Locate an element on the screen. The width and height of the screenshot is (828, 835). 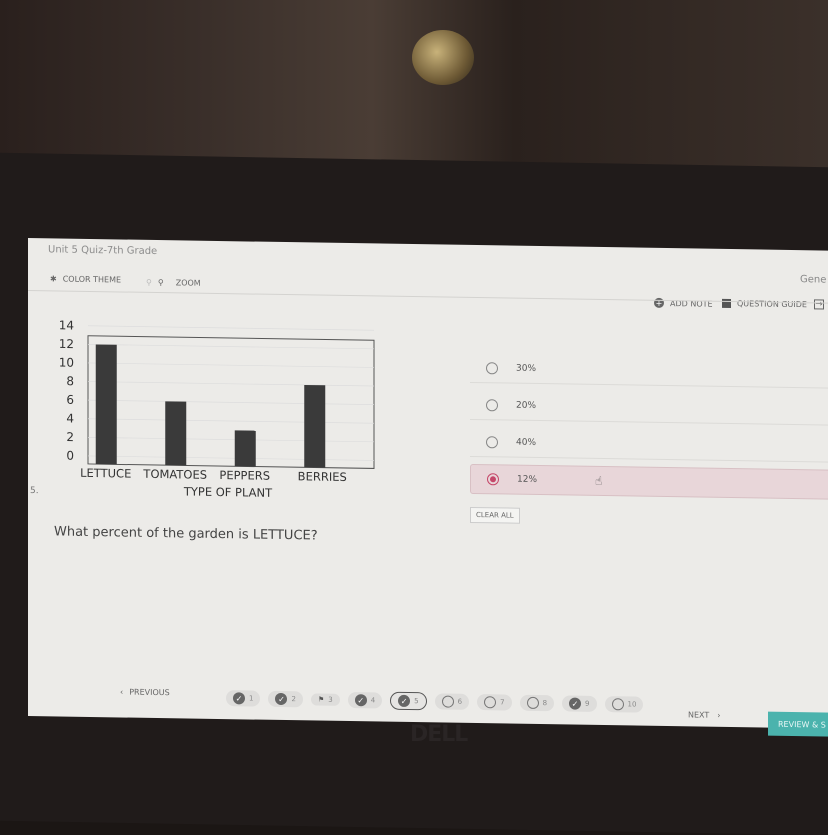
bar-tomatoes is located at coordinates (176, 433).